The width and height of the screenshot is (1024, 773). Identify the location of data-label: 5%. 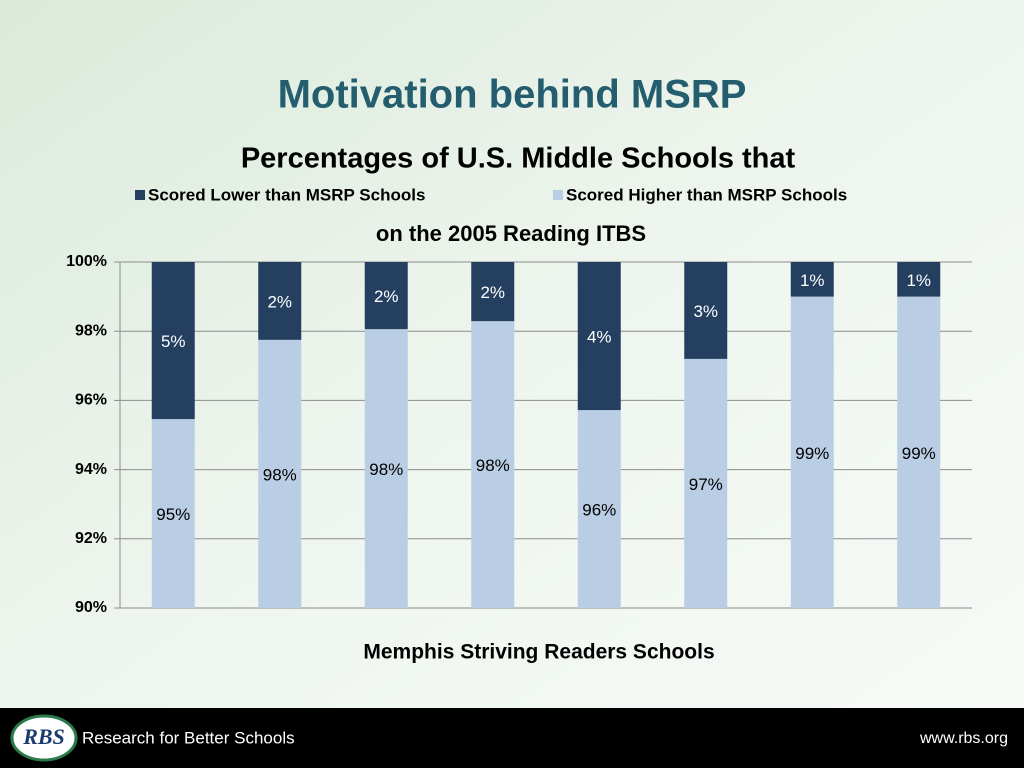
(173, 341).